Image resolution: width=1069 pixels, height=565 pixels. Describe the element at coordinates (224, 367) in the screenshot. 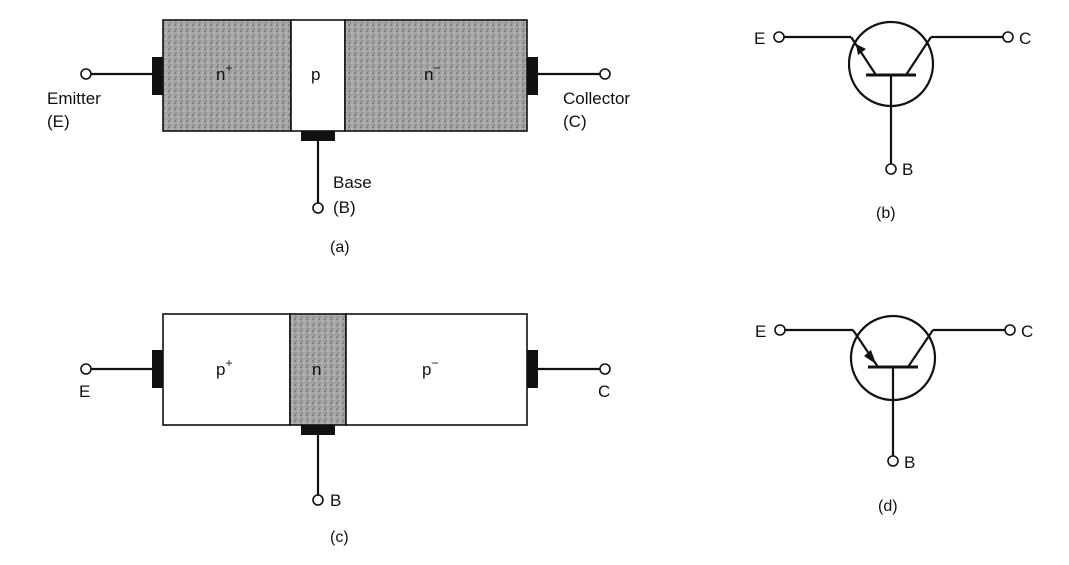

I see `region-p-plus-label: p+` at that location.